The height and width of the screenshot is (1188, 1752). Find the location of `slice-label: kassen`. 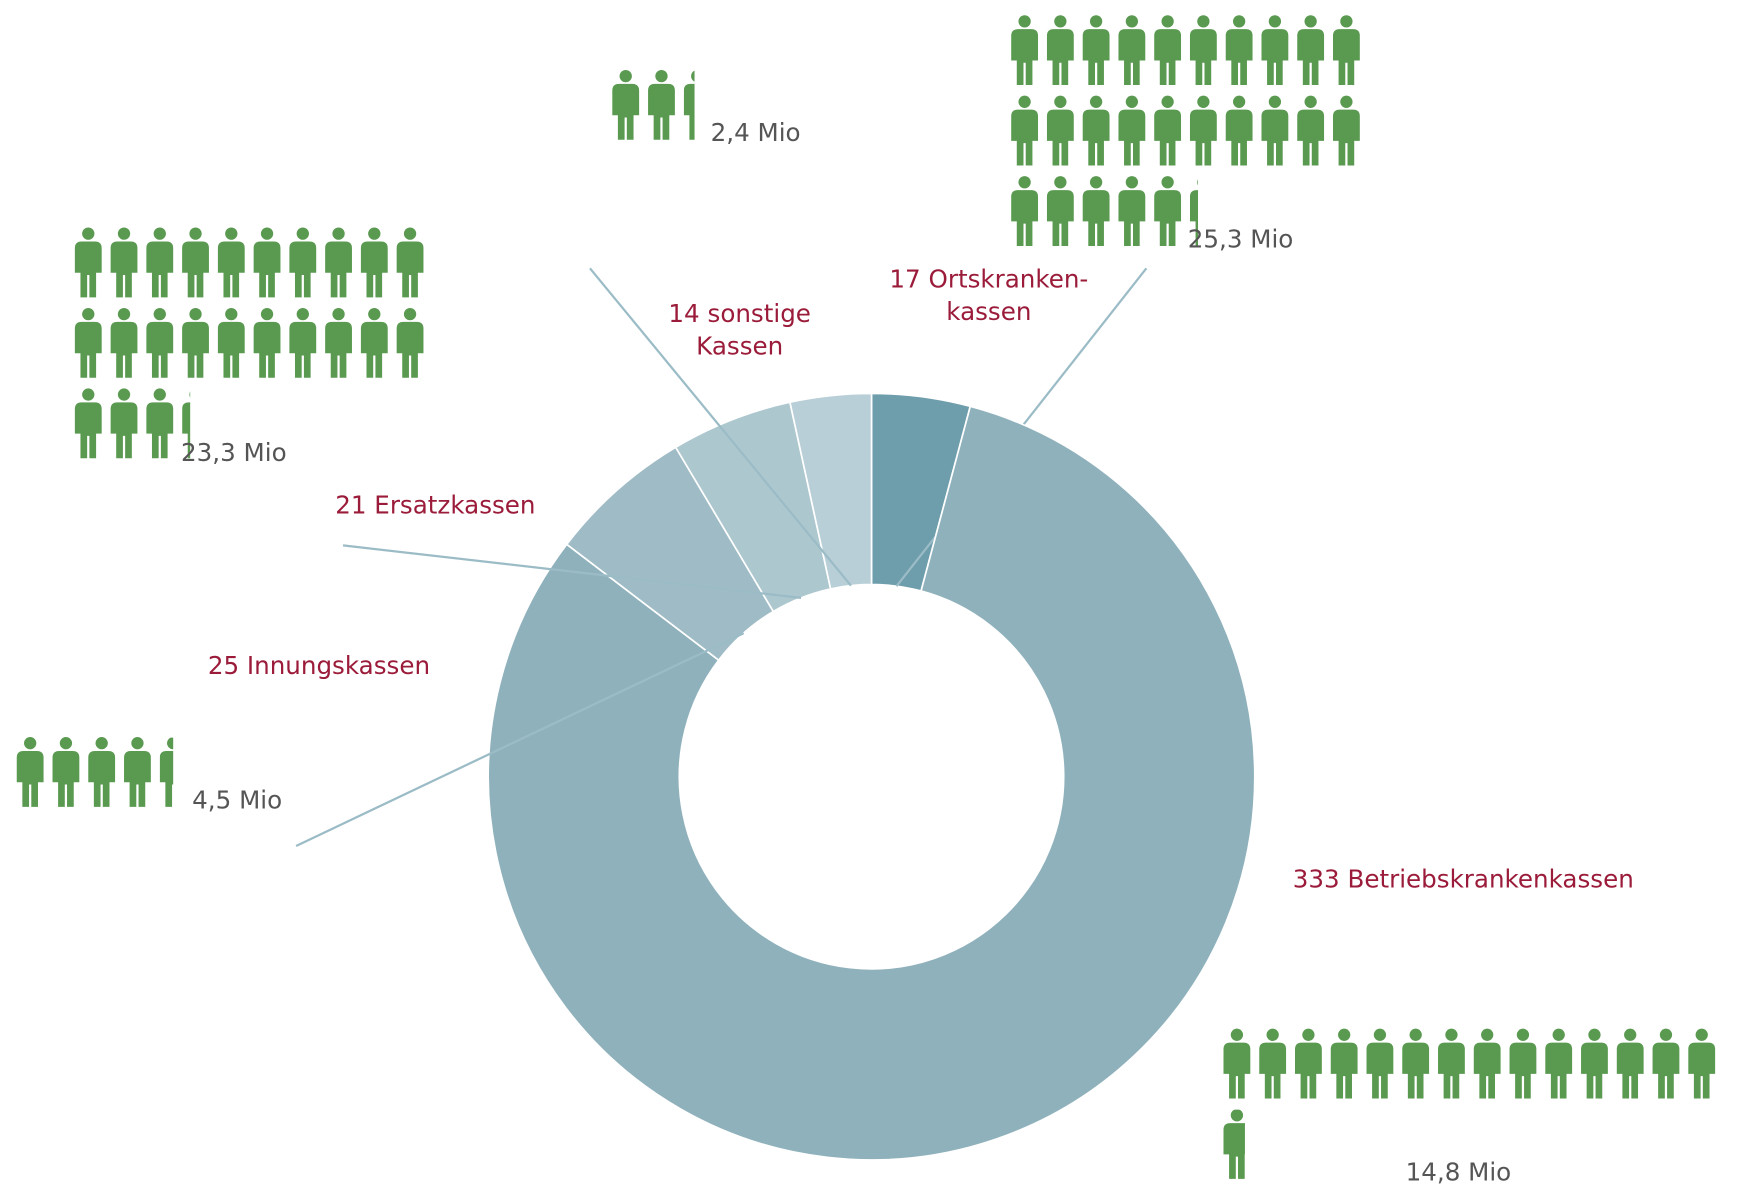

slice-label: kassen is located at coordinates (988, 311).